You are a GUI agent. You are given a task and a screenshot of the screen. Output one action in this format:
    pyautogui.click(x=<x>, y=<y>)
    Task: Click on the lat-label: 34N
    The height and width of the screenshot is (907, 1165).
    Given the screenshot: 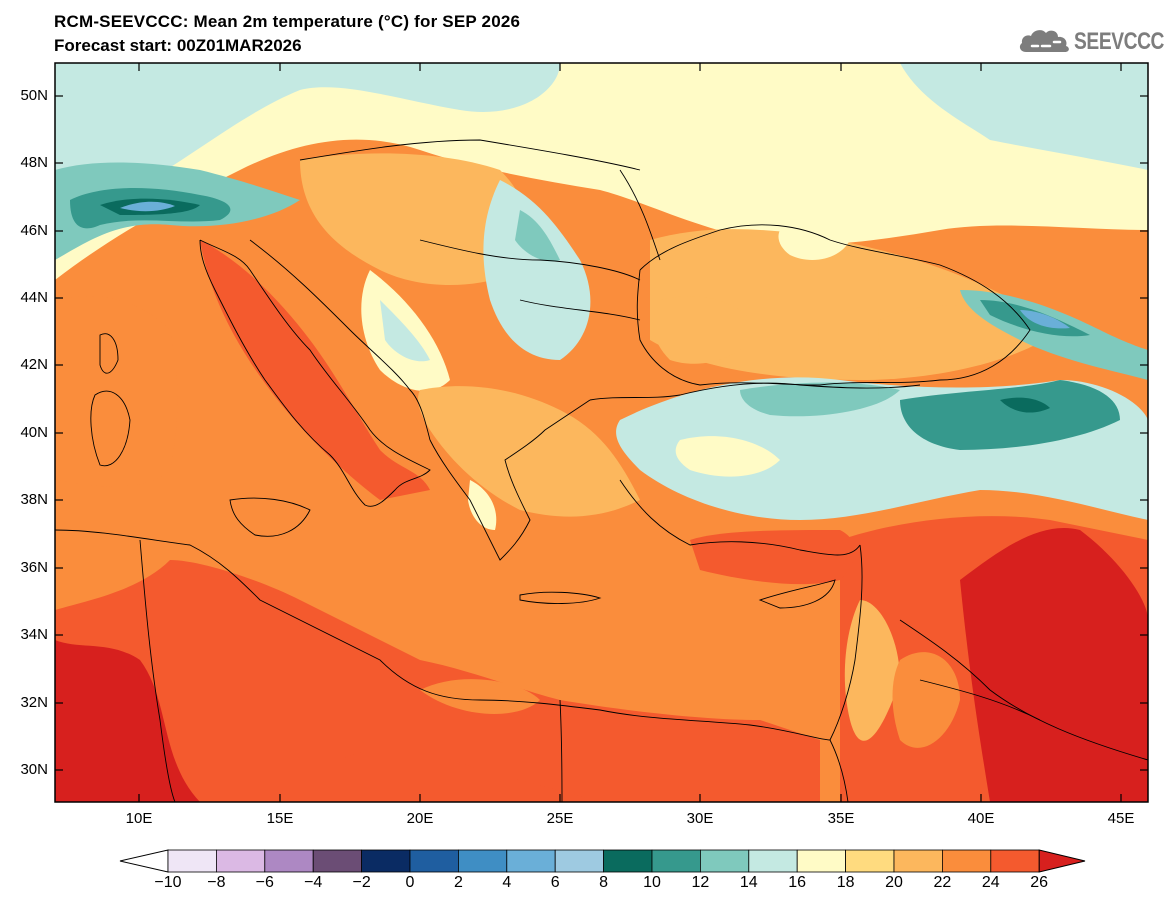 What is the action you would take?
    pyautogui.click(x=34, y=634)
    